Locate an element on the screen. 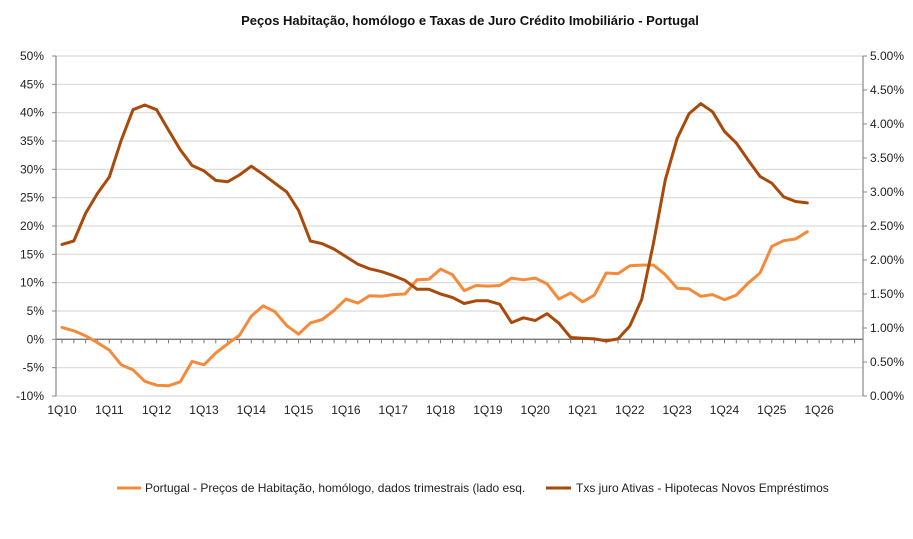 The image size is (913, 539). x-axis-tick-label: 1Q10 is located at coordinates (62, 410).